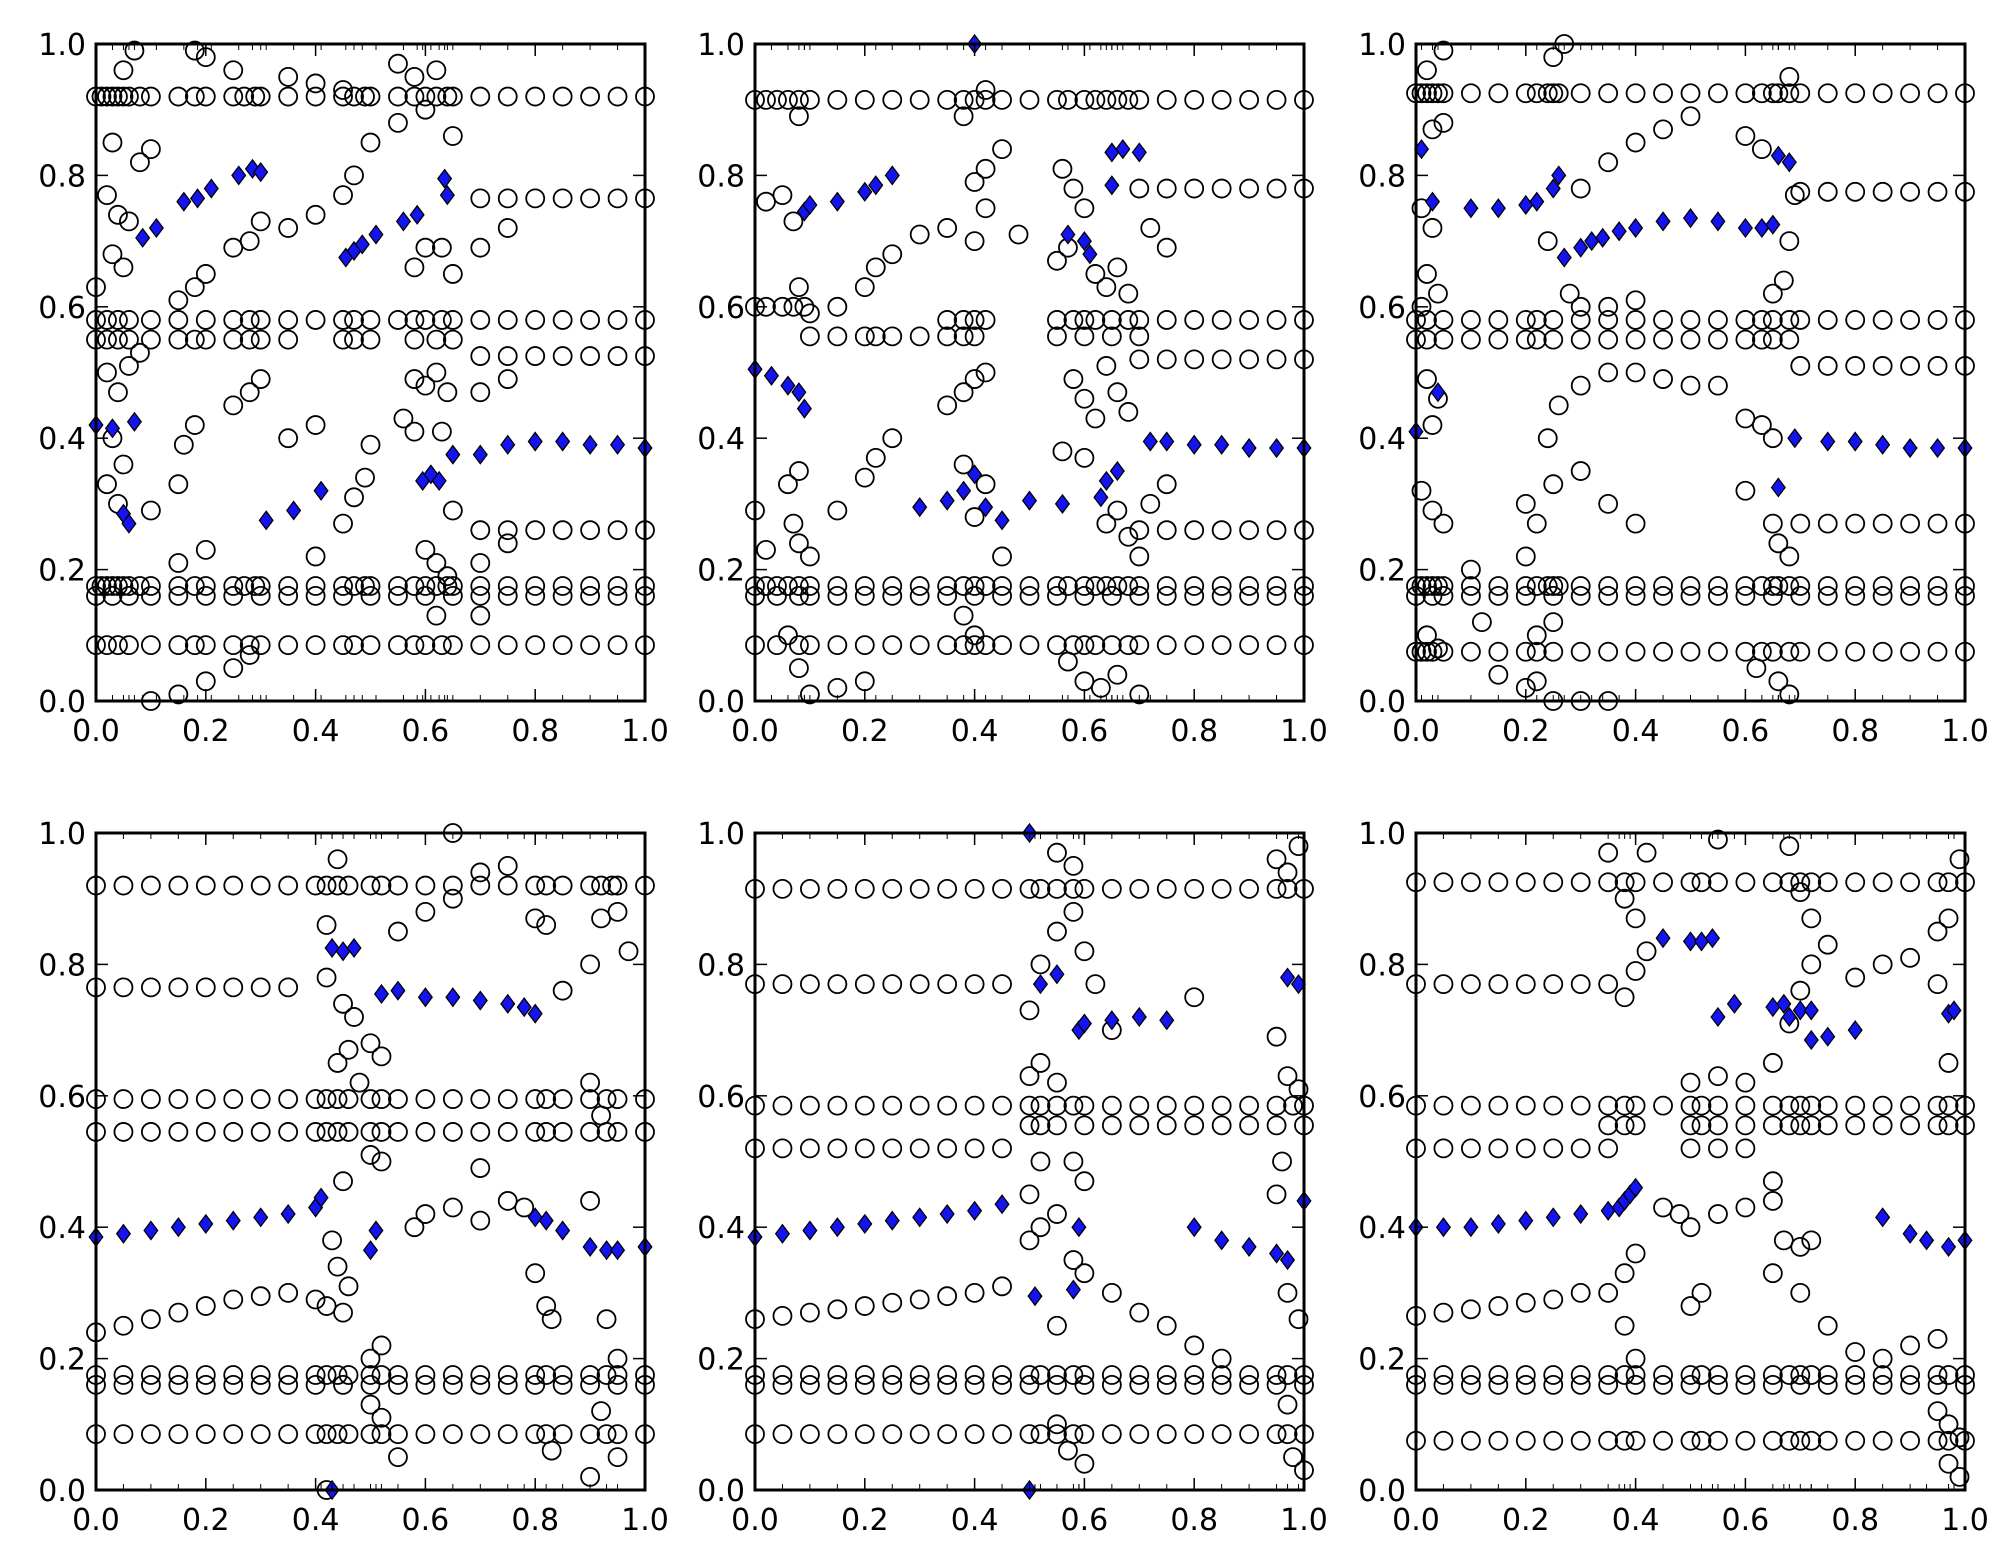  Describe the element at coordinates (316, 1520) in the screenshot. I see `x-tick-label: 0.4` at that location.